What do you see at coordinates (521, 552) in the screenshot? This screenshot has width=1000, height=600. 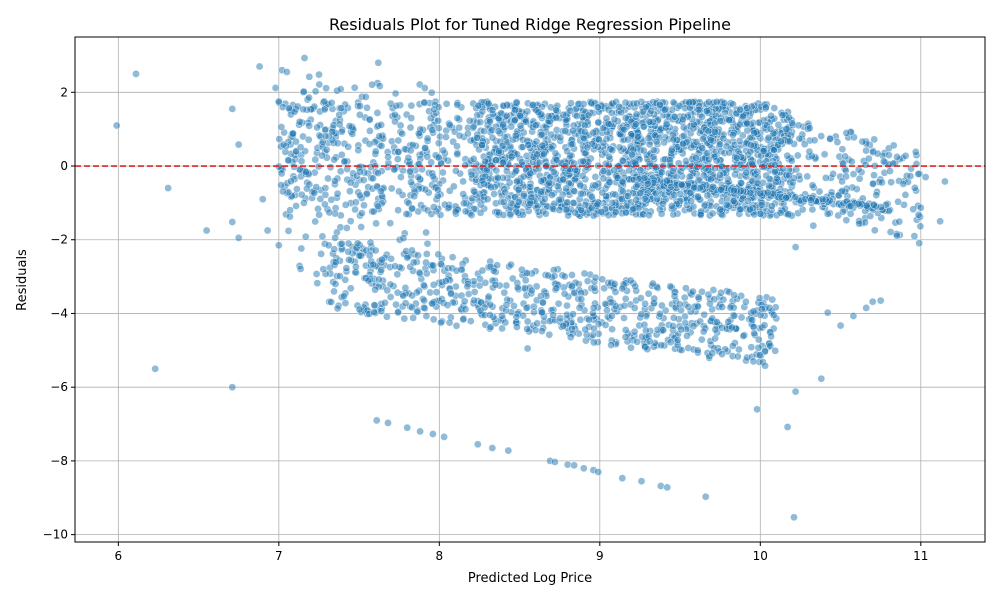 I see `x-axis-ticks: 6 7 8 9 10 11` at bounding box center [521, 552].